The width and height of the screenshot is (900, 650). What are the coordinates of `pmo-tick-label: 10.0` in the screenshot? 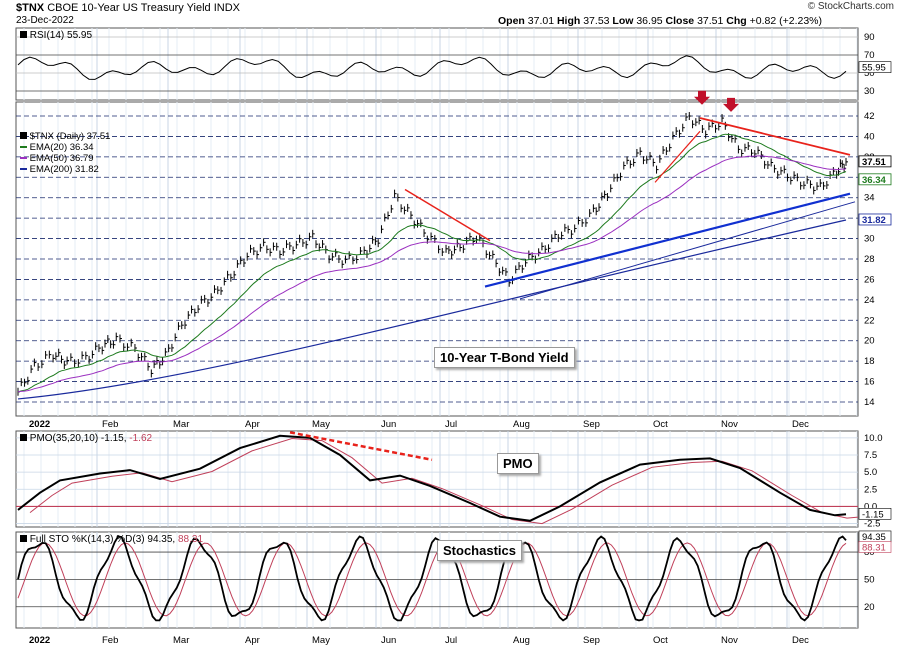 It's located at (873, 438).